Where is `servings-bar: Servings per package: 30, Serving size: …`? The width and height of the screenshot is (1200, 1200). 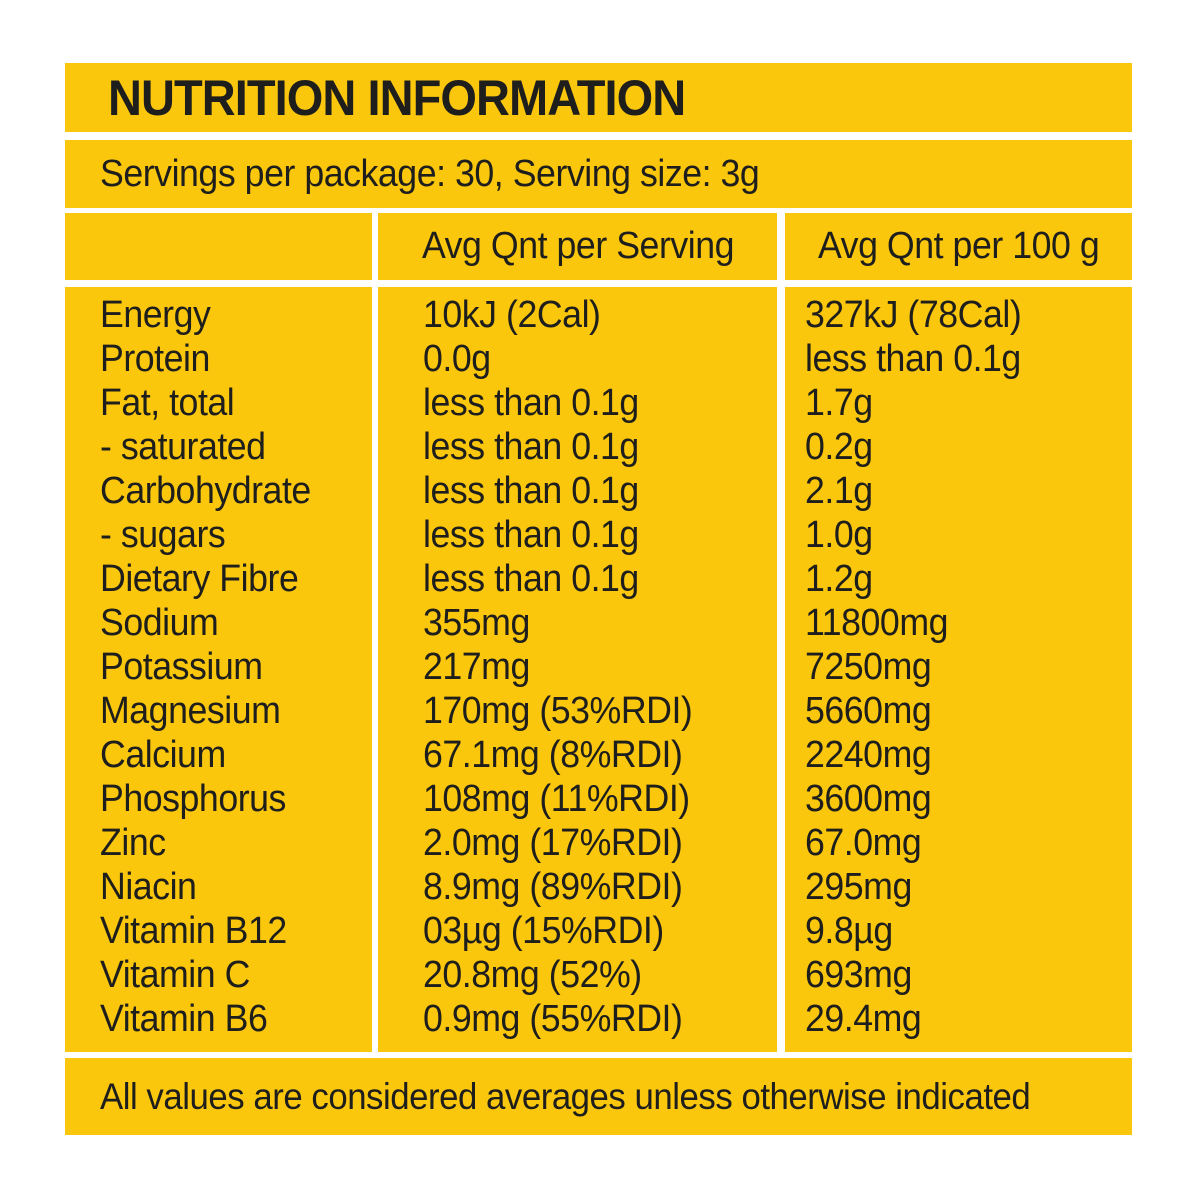
servings-bar: Servings per package: 30, Serving size: … is located at coordinates (598, 174).